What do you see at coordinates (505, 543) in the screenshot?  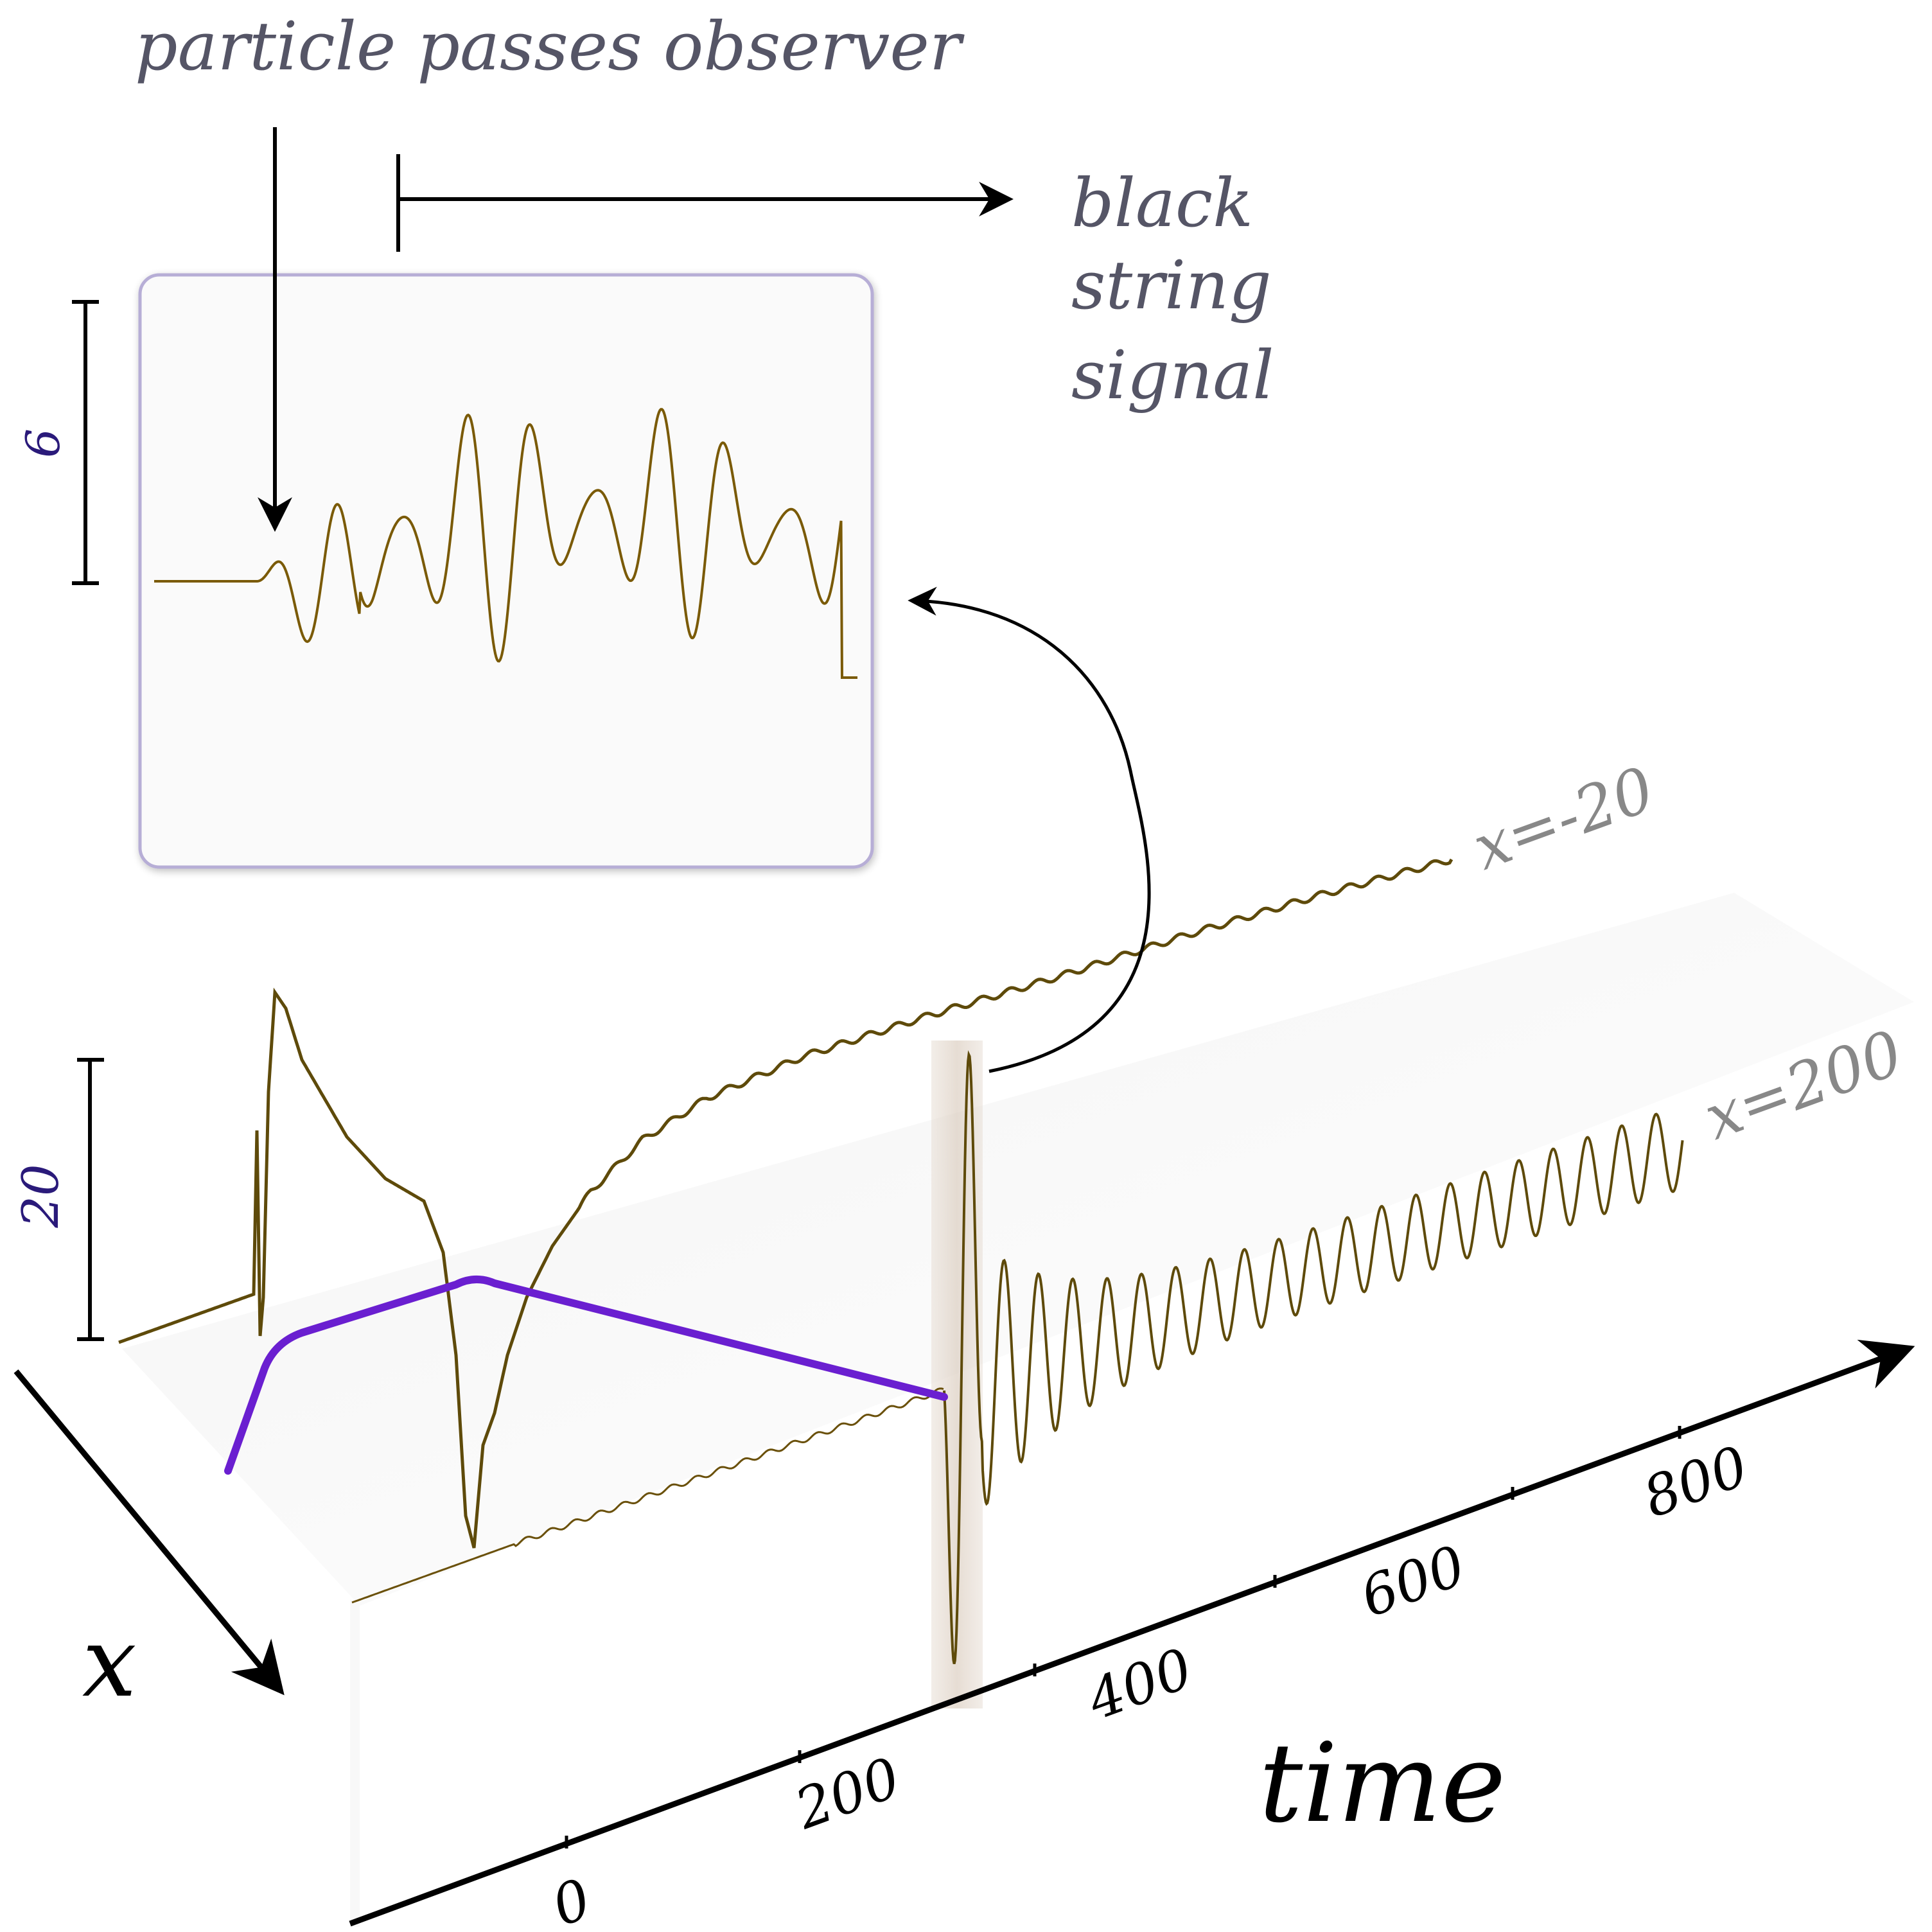 I see `inset-signal-trace` at bounding box center [505, 543].